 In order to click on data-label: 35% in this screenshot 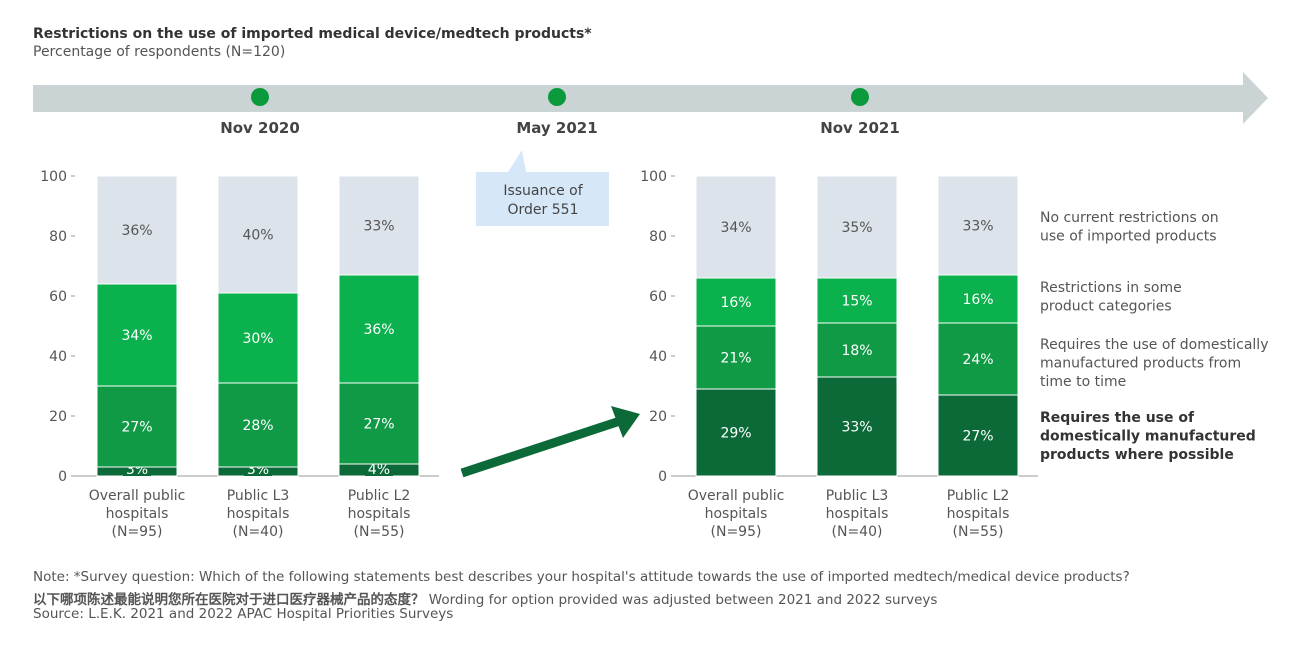, I will do `click(856, 228)`.